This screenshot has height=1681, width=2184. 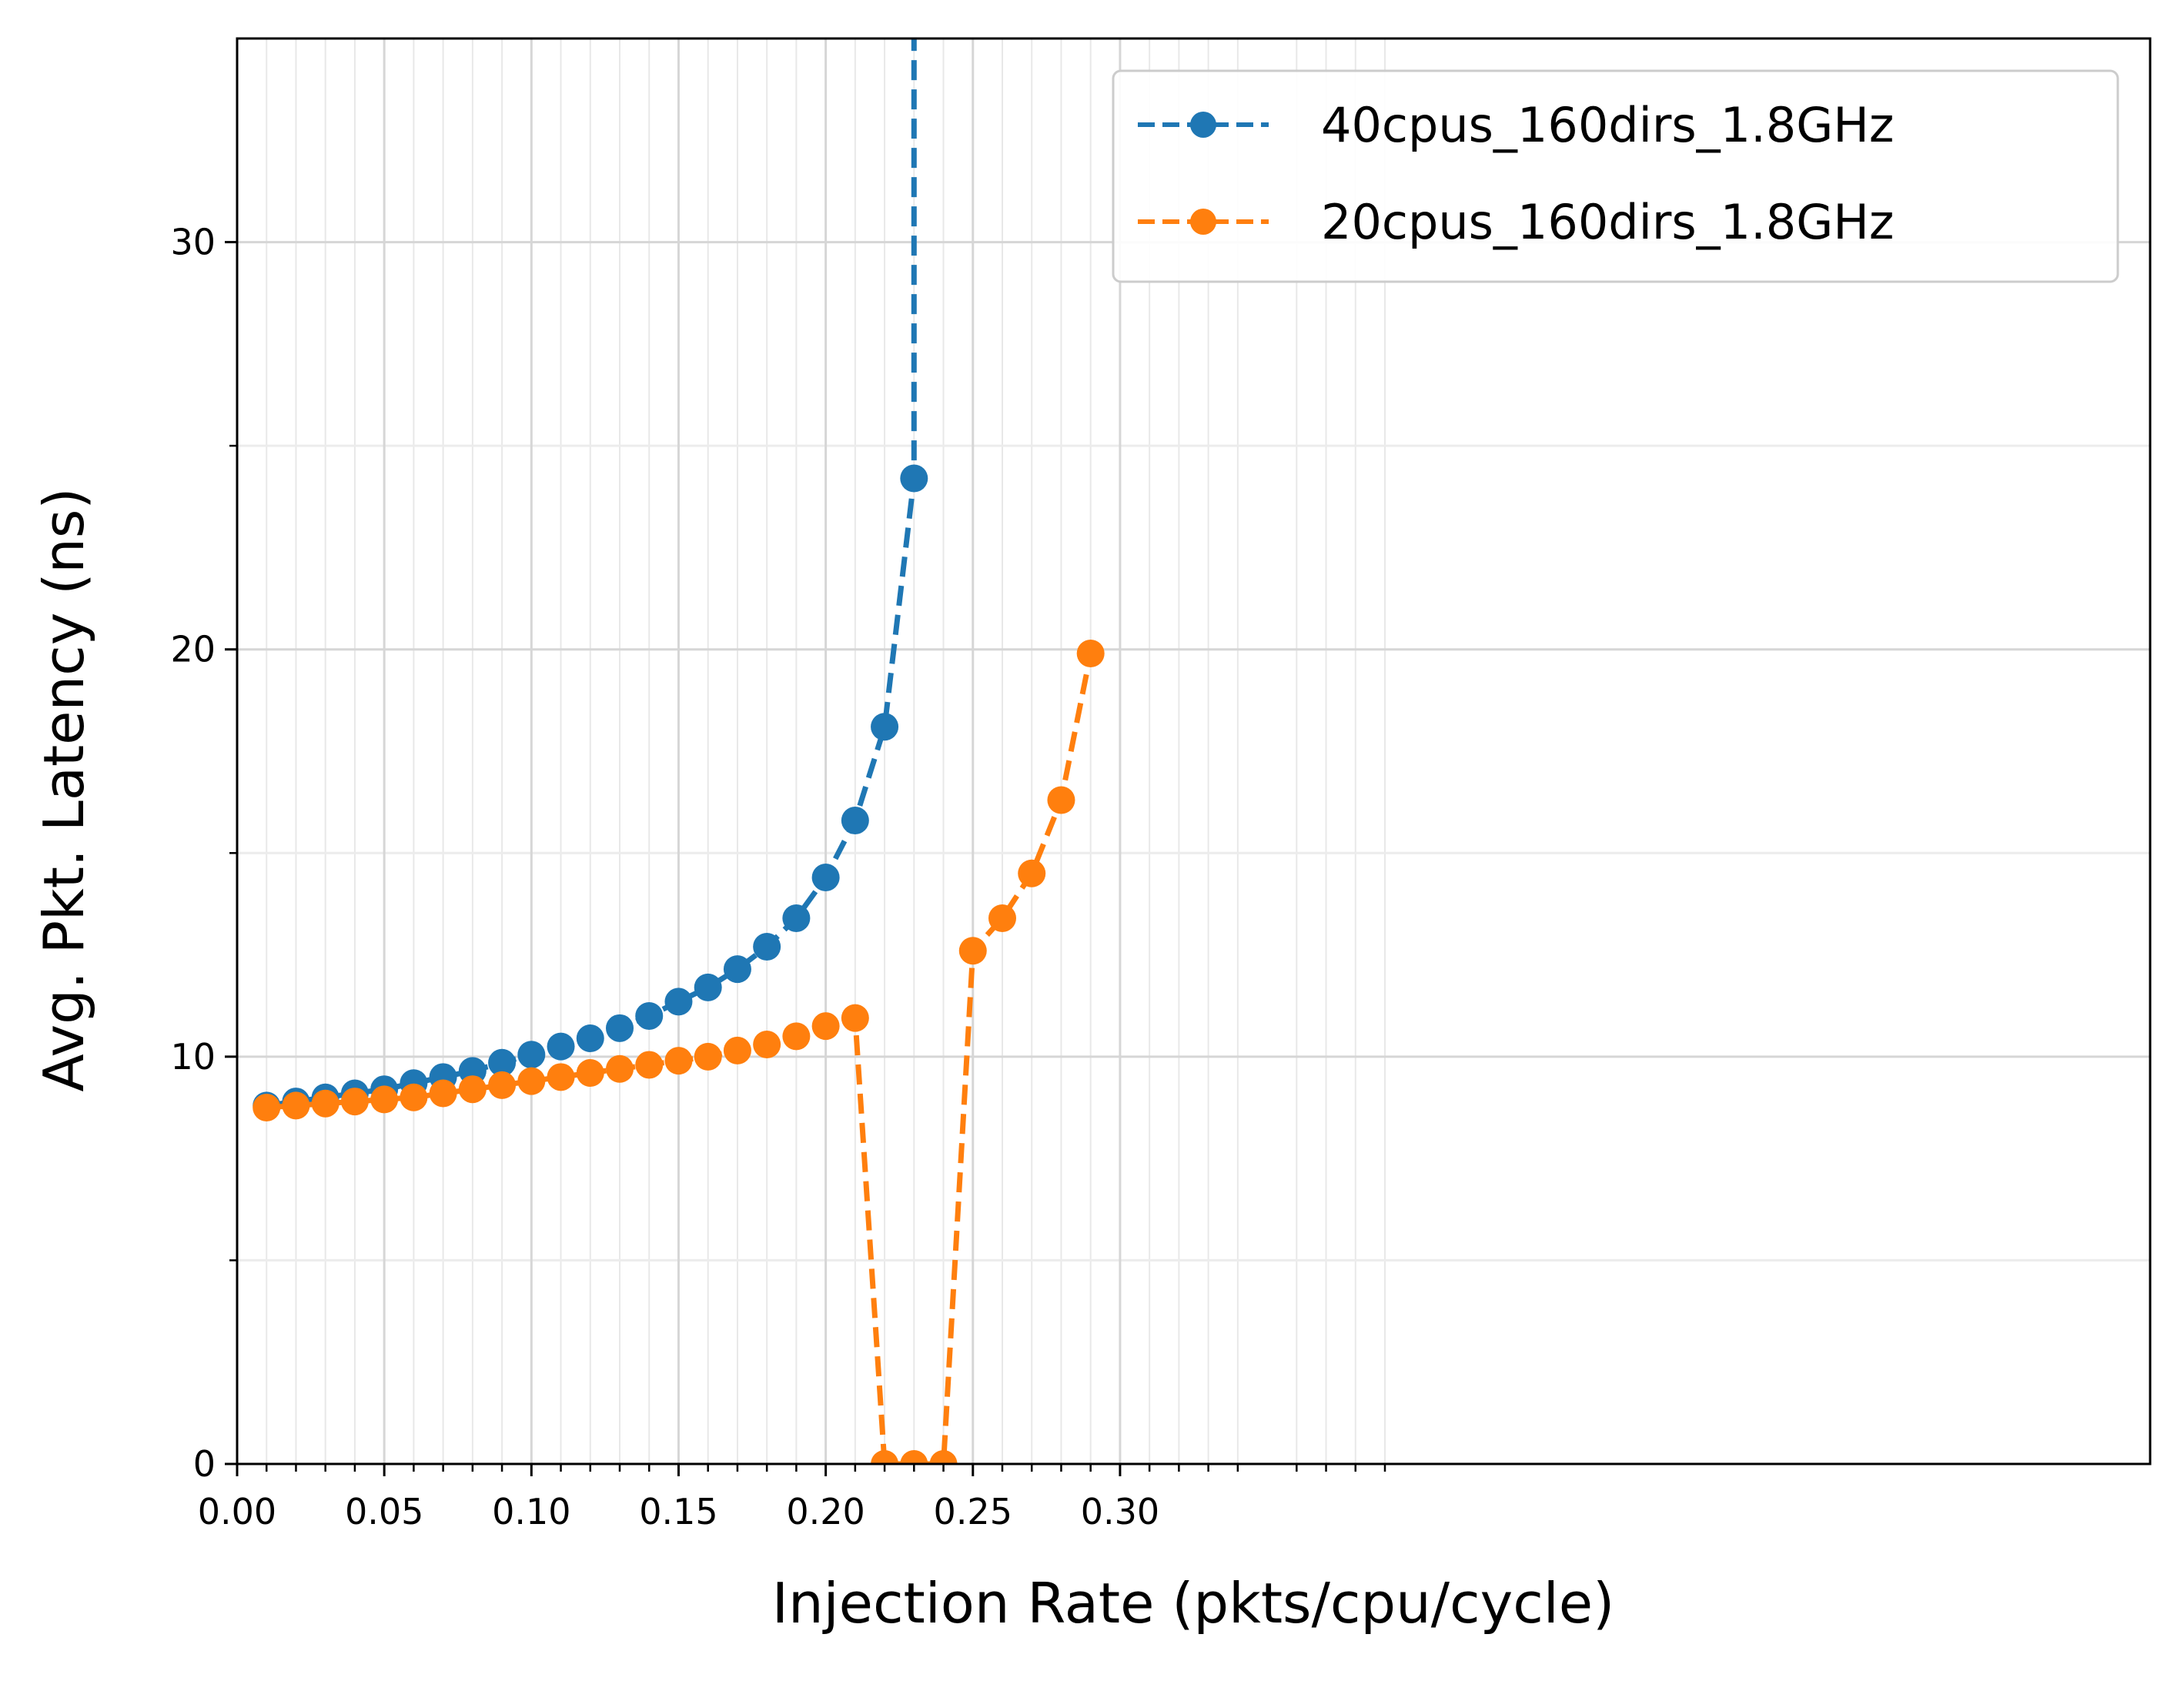 What do you see at coordinates (531, 1511) in the screenshot?
I see `x-tick-label: 0.10` at bounding box center [531, 1511].